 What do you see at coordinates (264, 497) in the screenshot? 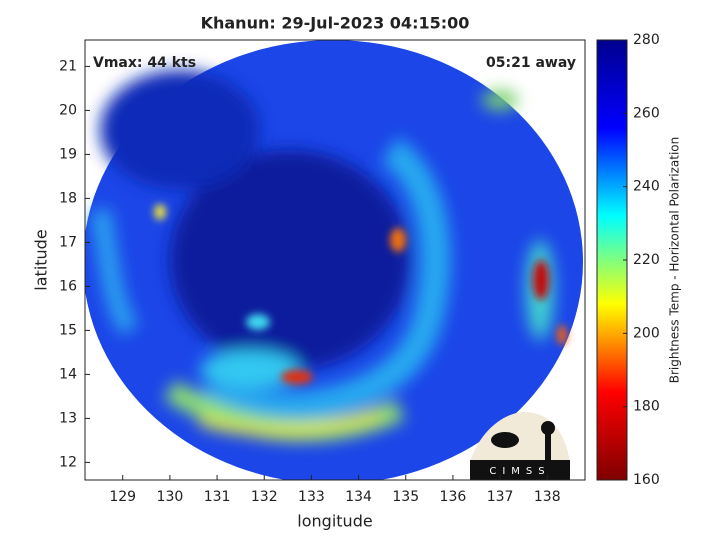
I see `x-tick-label: 132` at bounding box center [264, 497].